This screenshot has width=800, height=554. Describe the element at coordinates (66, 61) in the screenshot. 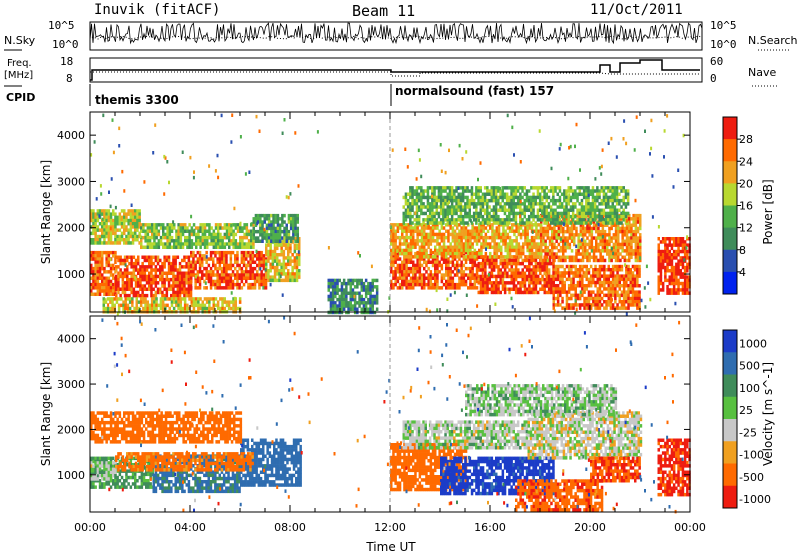

I see `freq-scale-top: 18` at that location.